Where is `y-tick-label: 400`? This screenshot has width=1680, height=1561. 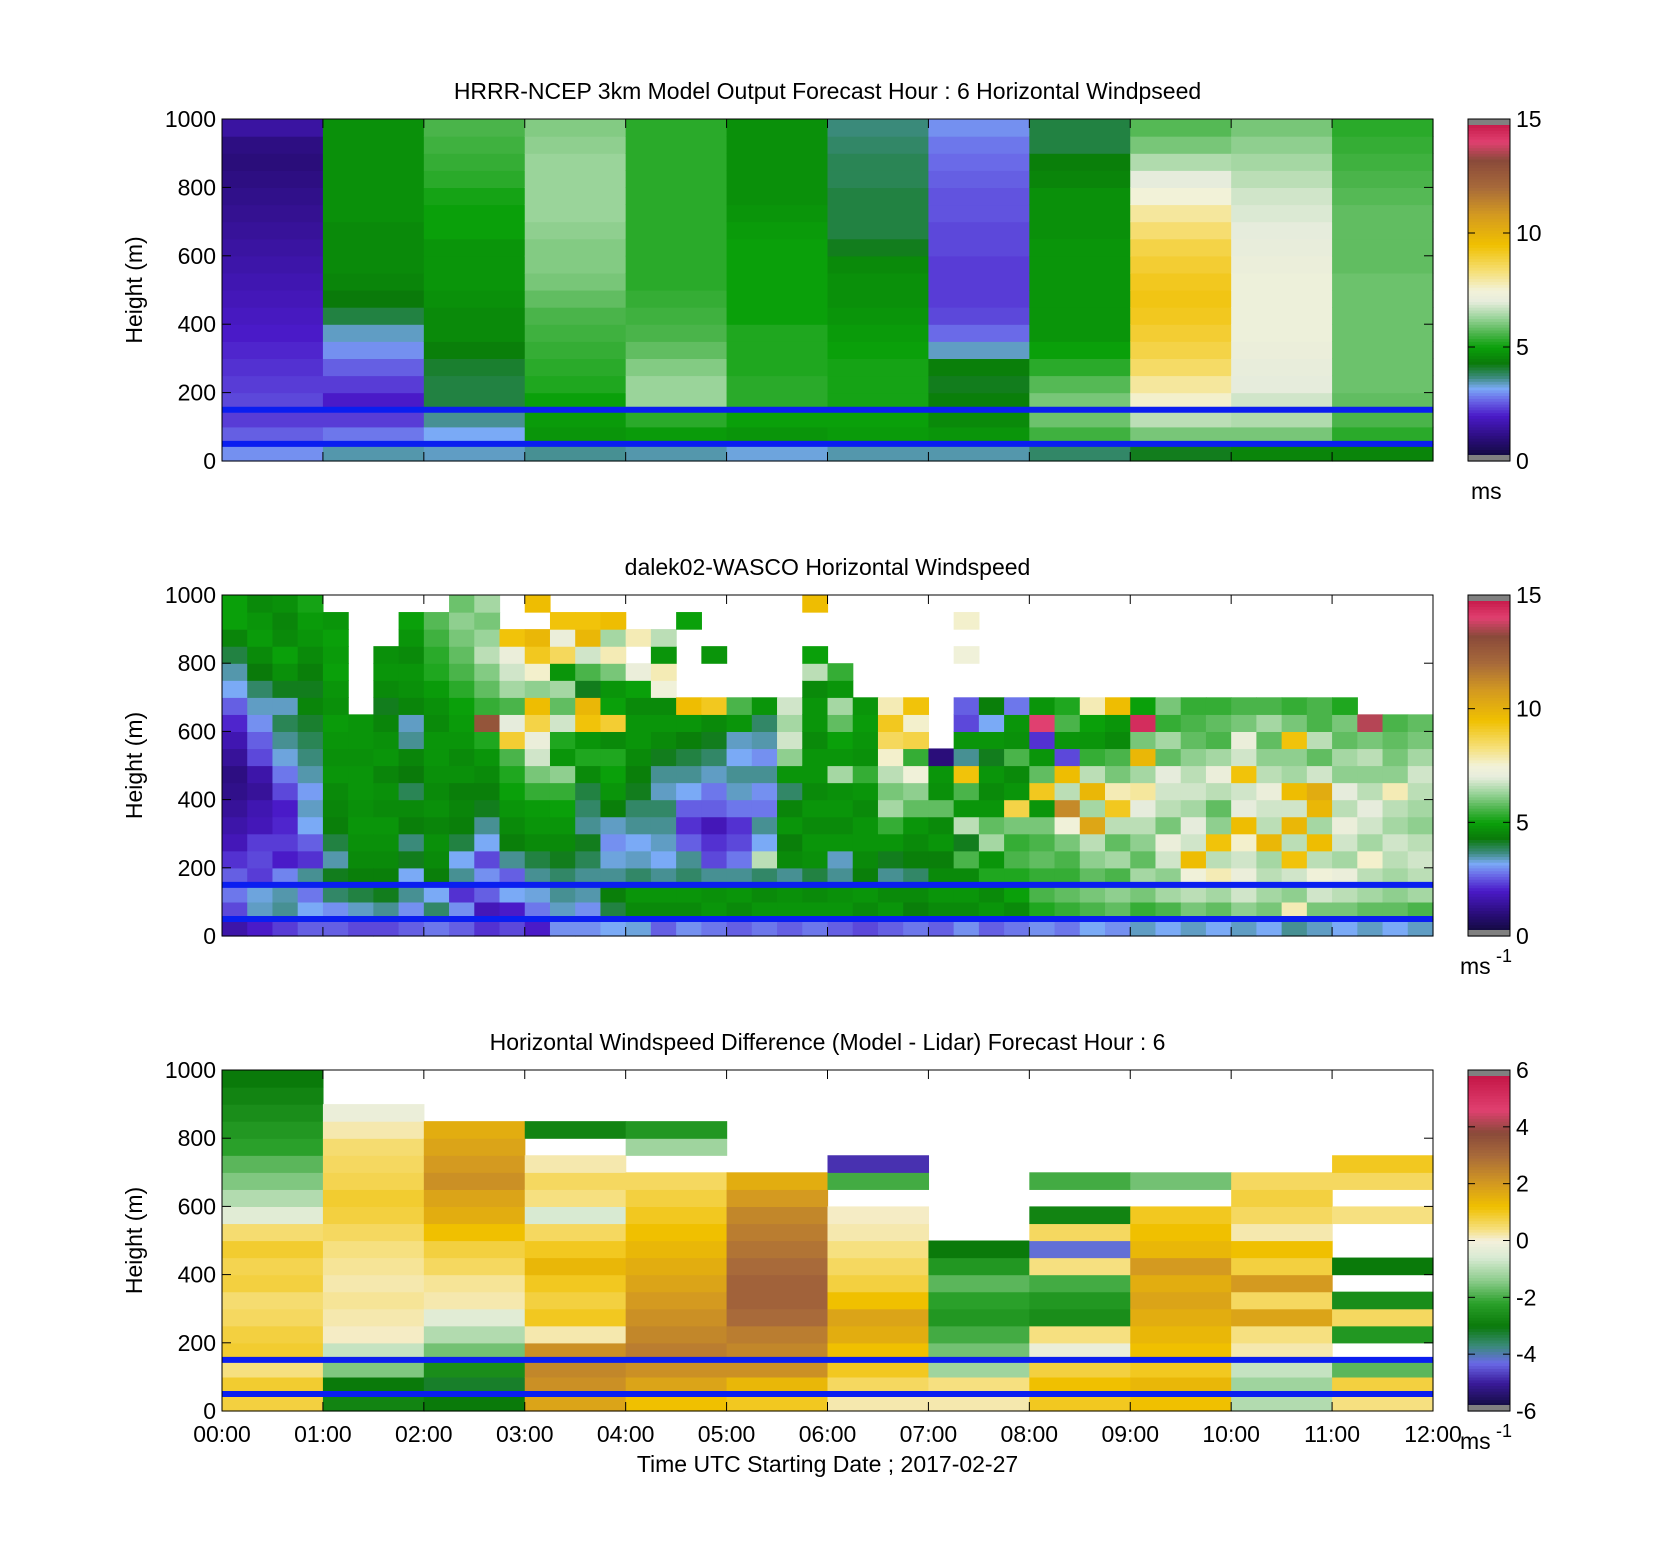
y-tick-label: 400 is located at coordinates (197, 1275).